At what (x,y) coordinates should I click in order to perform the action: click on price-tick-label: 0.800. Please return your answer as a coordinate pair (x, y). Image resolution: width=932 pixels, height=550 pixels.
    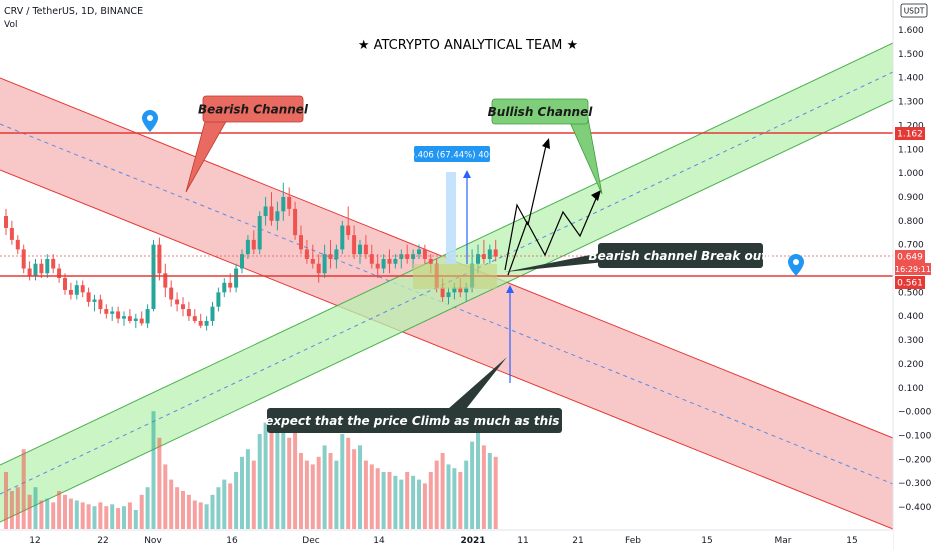
    Looking at the image, I should click on (911, 222).